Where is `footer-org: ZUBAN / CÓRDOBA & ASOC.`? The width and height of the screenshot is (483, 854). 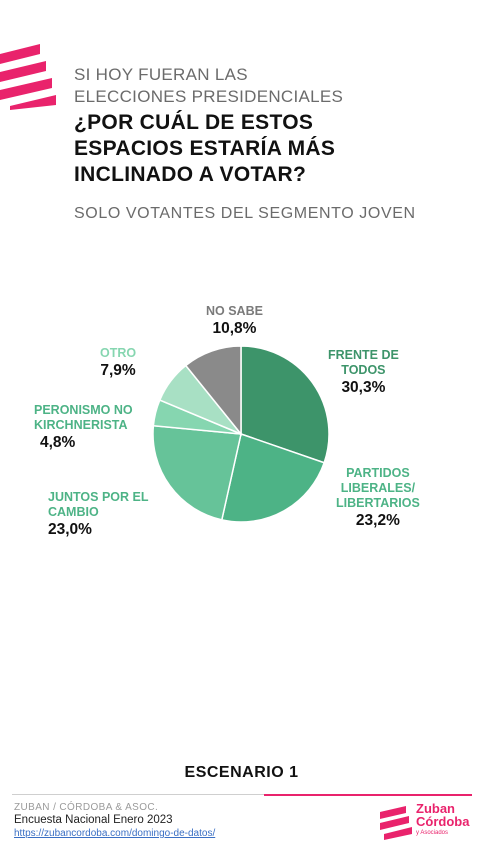 footer-org: ZUBAN / CÓRDOBA & ASOC. is located at coordinates (86, 807).